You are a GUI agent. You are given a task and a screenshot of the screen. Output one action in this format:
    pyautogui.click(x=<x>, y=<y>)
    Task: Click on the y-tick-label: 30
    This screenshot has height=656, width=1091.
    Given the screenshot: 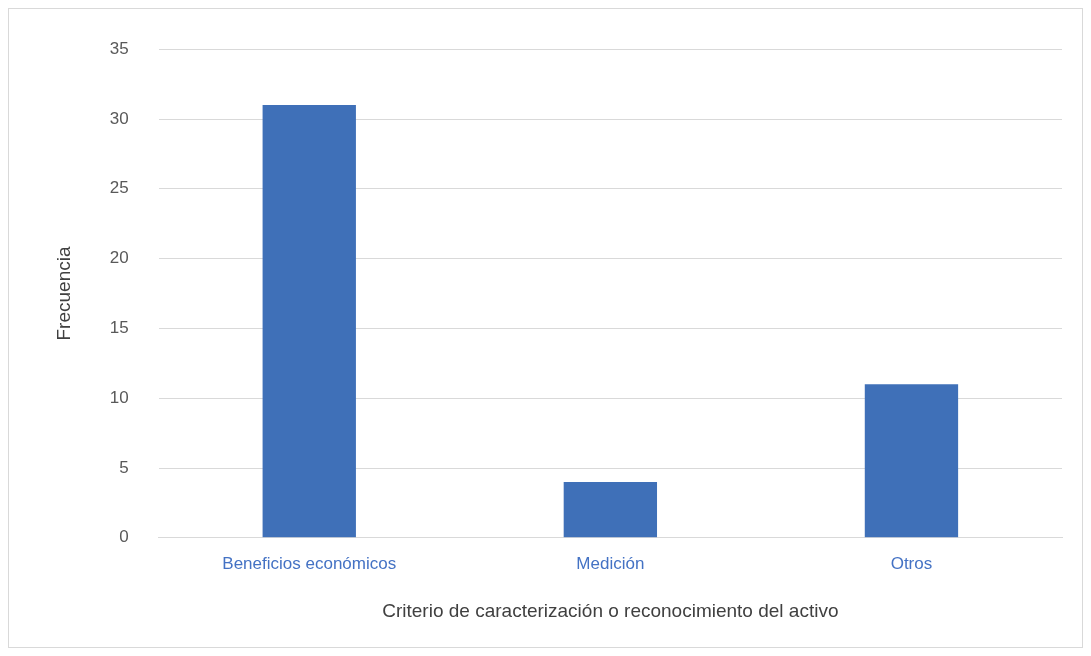 What is the action you would take?
    pyautogui.click(x=119, y=118)
    